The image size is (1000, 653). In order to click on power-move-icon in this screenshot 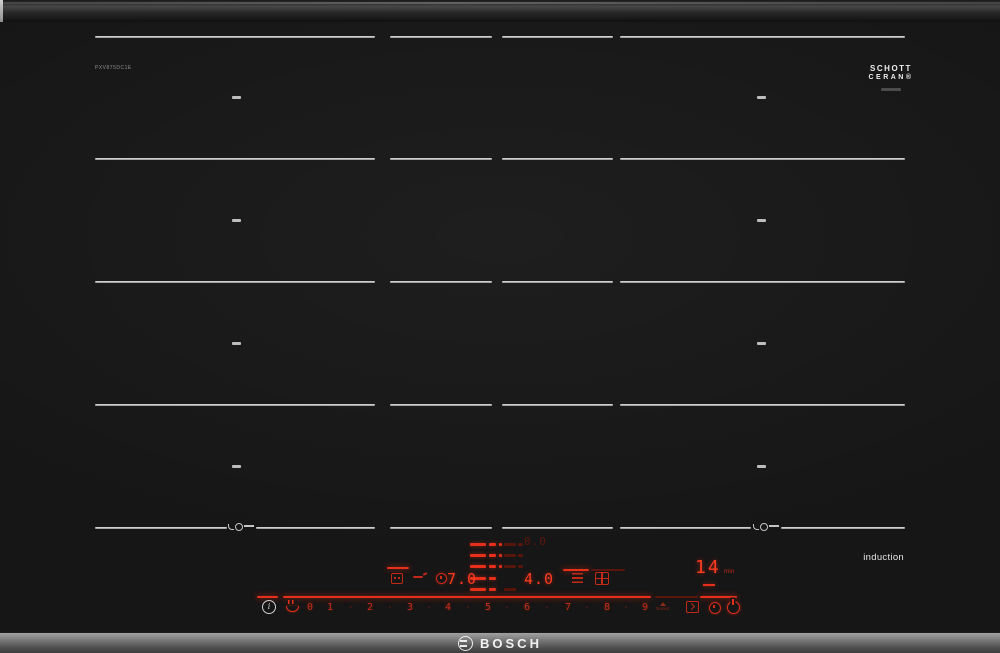, I will do `click(397, 578)`.